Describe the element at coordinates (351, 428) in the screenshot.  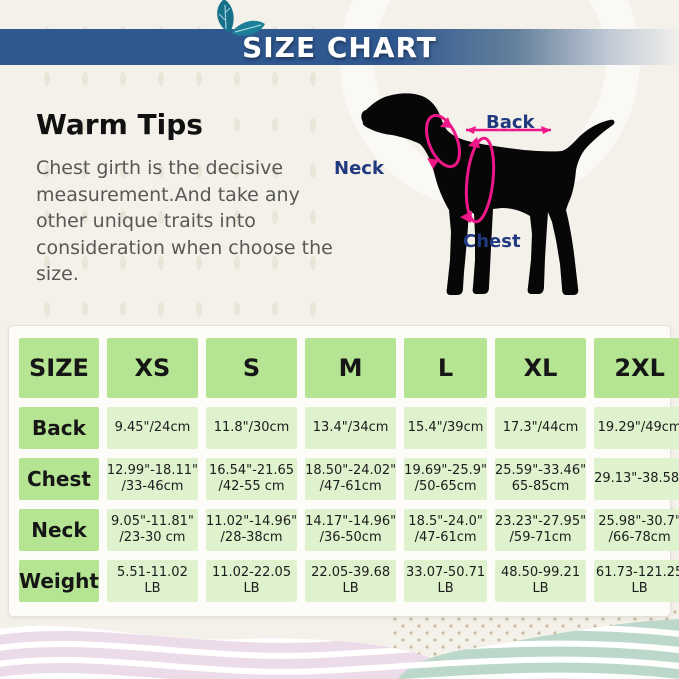
I see `table-cell: 13.4"/34cm` at that location.